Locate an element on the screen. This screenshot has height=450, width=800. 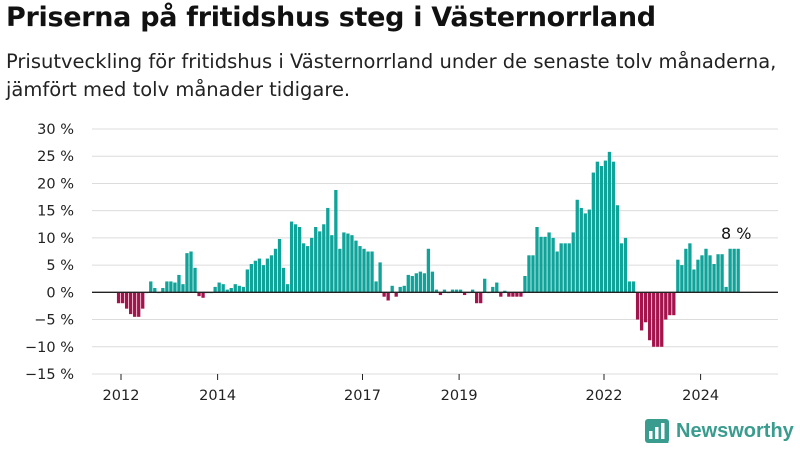
x-axis-ticks: 2012 2014 2017 2019 2022 2024 is located at coordinates (411, 389).